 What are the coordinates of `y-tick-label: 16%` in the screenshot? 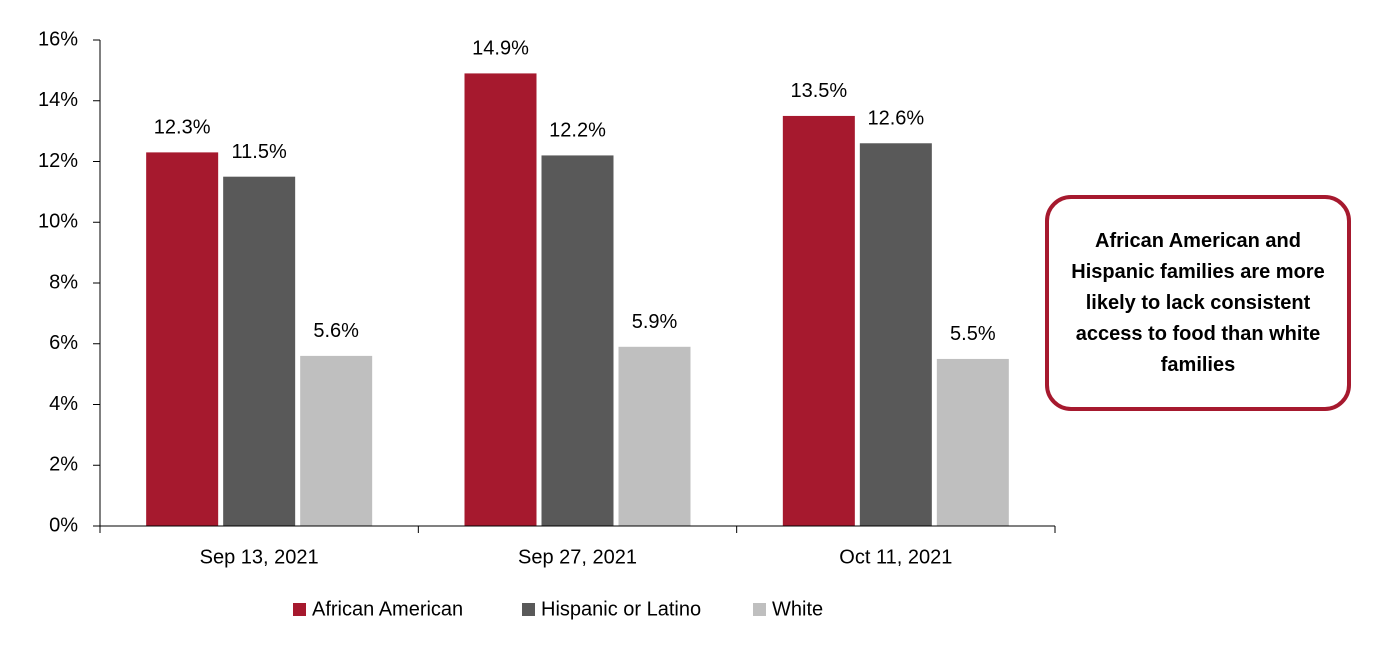 It's located at (58, 39).